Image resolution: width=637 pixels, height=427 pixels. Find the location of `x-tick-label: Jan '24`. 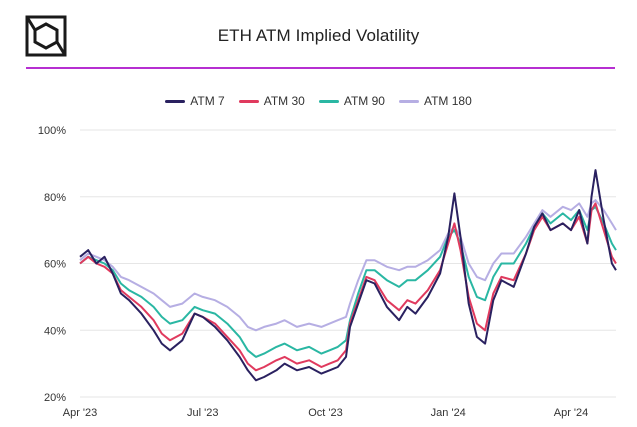

x-tick-label: Jan '24 is located at coordinates (448, 413).